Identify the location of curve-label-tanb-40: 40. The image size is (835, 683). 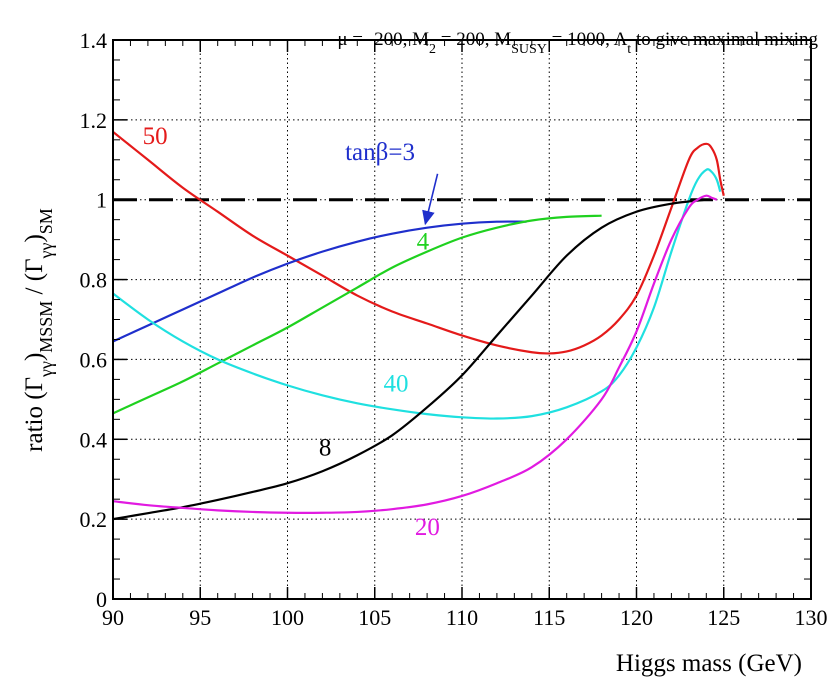
(395, 383).